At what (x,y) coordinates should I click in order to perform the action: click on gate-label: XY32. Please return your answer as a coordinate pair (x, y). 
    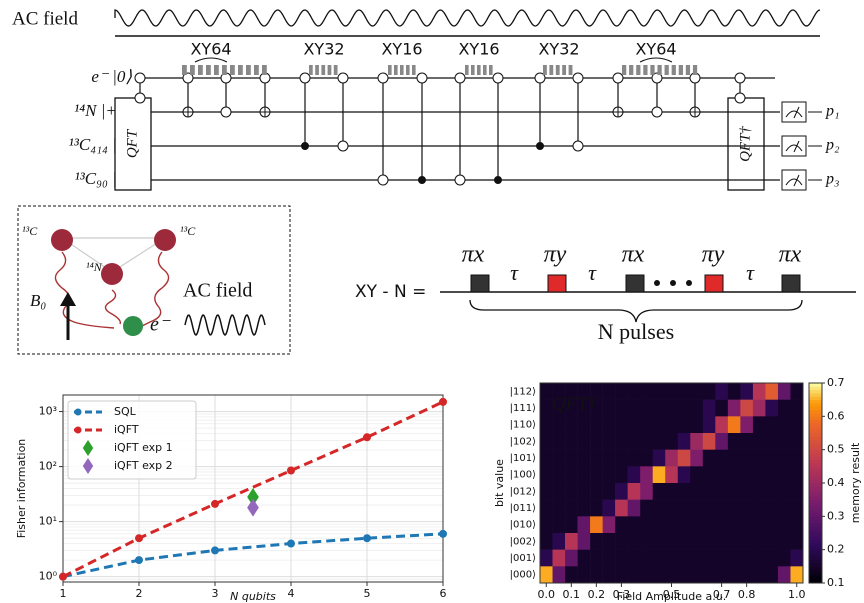
    Looking at the image, I should click on (558, 49).